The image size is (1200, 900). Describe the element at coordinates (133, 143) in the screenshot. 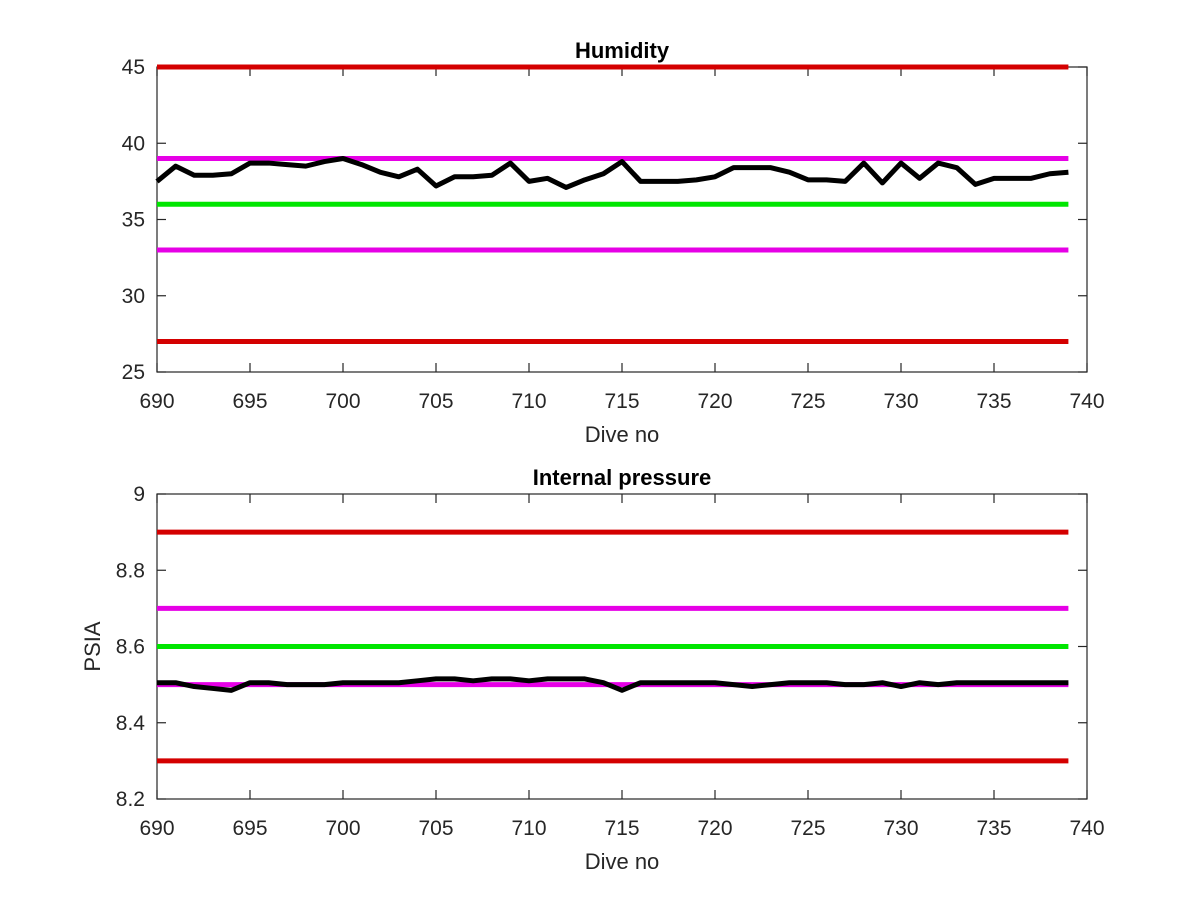

I see `y-tick-label: 40` at that location.